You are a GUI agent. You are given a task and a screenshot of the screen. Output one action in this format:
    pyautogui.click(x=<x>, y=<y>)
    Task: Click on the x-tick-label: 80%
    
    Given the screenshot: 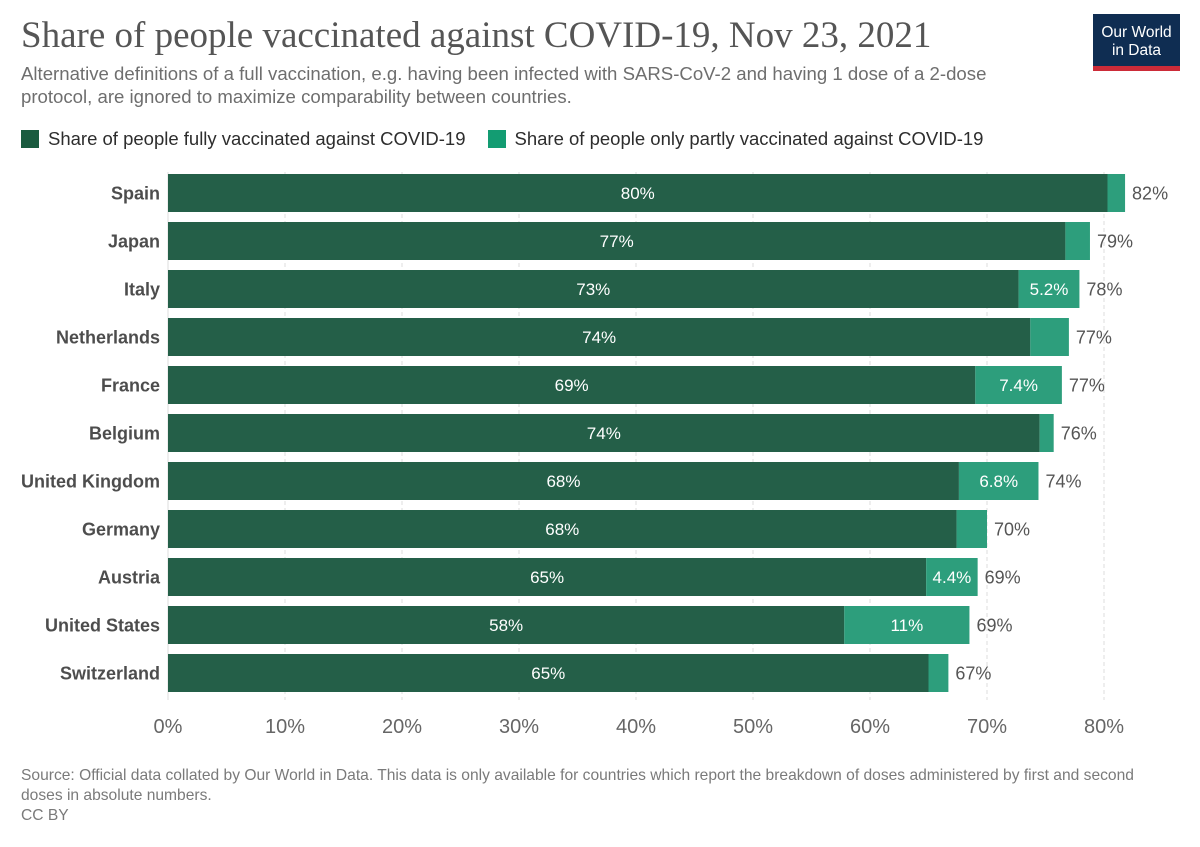 What is the action you would take?
    pyautogui.click(x=1104, y=727)
    